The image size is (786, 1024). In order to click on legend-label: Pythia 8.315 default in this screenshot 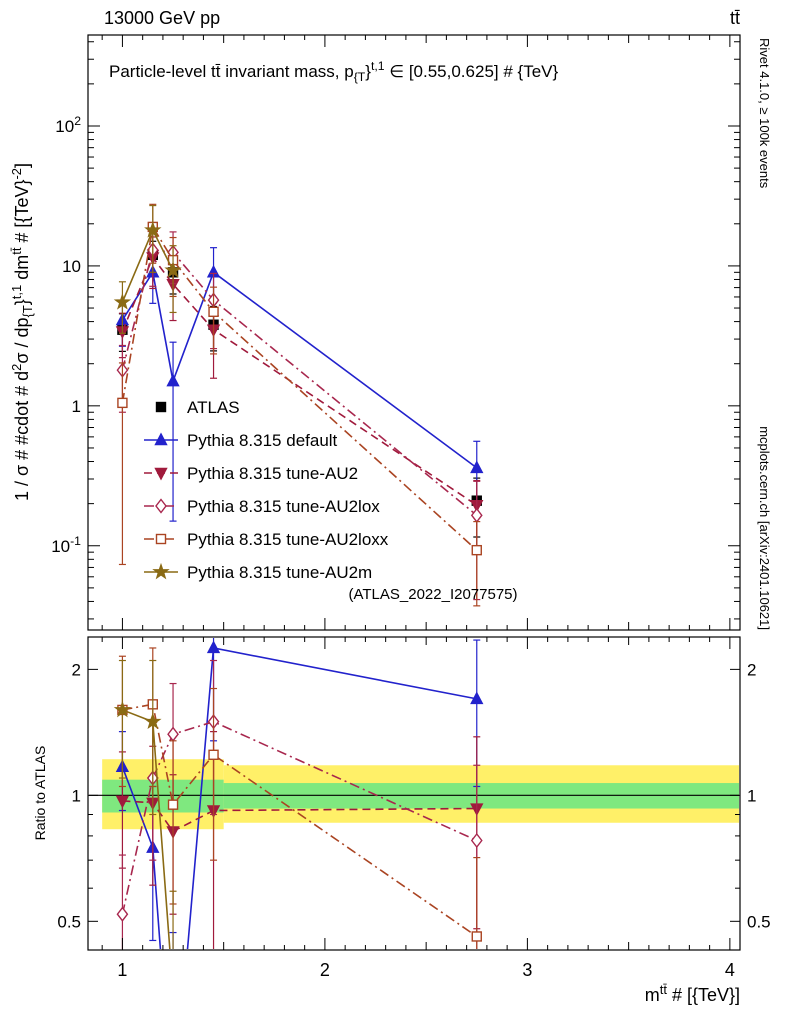, I will do `click(262, 440)`.